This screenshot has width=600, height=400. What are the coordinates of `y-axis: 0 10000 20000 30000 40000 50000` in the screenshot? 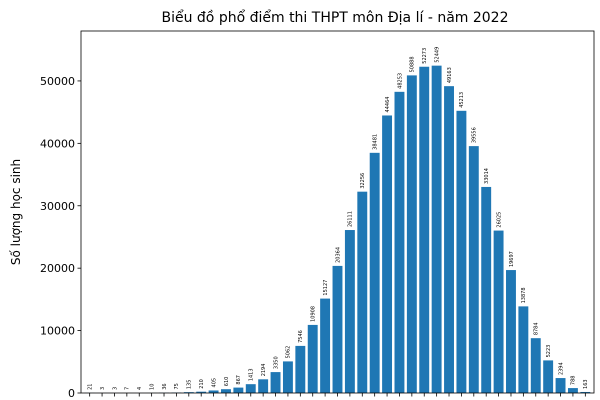 It's located at (60, 237).